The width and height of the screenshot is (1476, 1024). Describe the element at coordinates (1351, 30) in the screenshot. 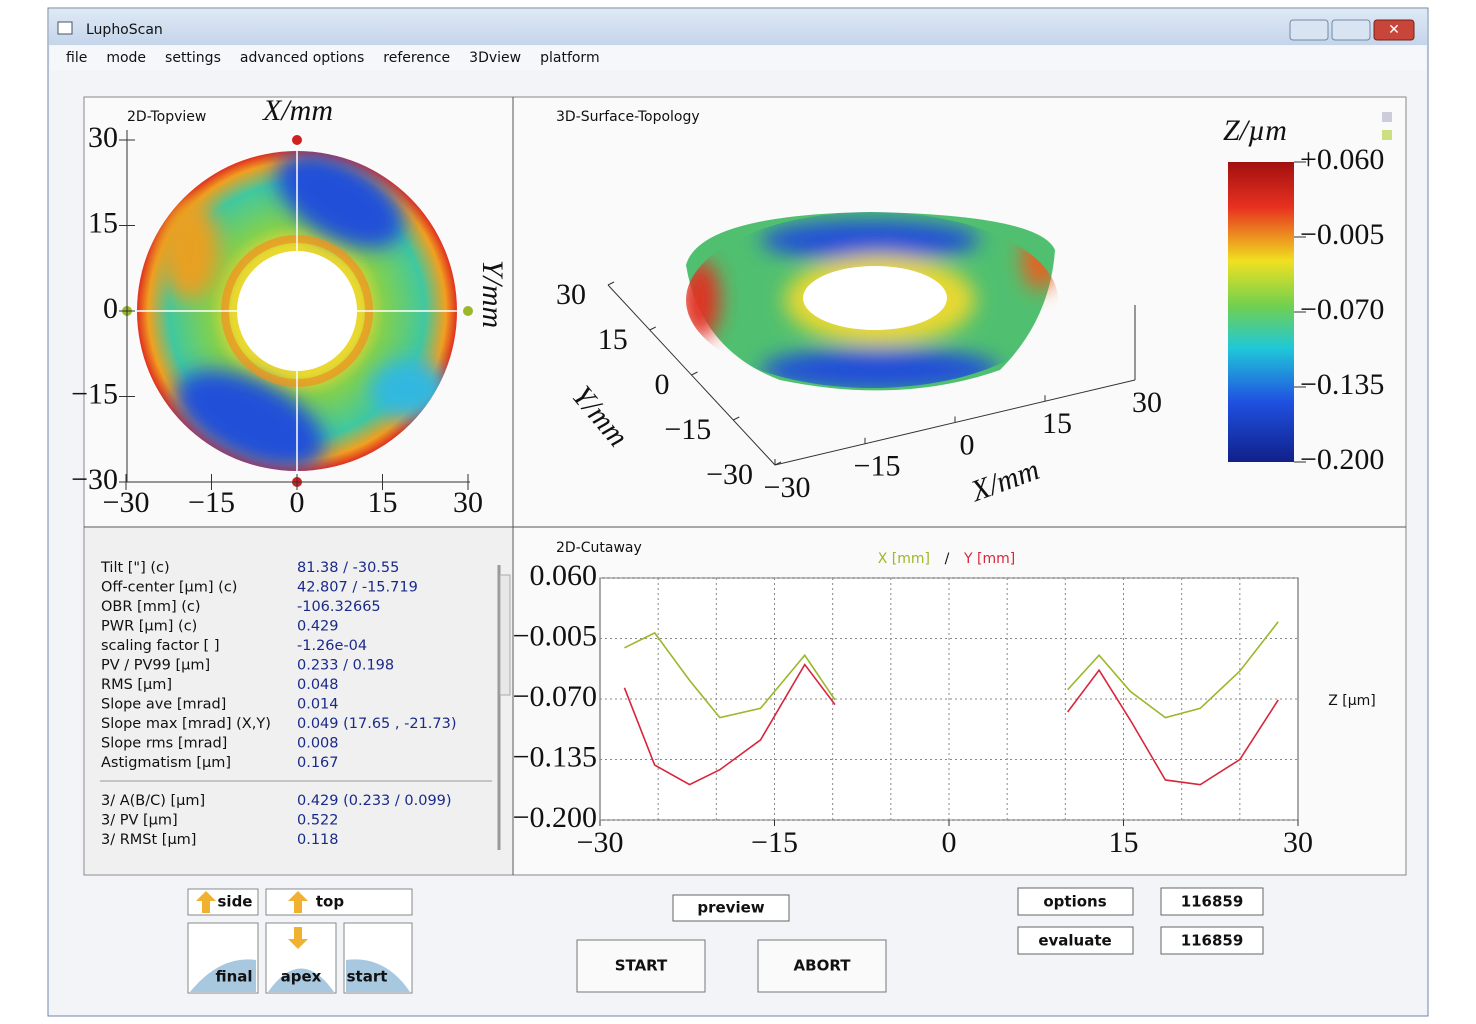

I see `maximize-button` at that location.